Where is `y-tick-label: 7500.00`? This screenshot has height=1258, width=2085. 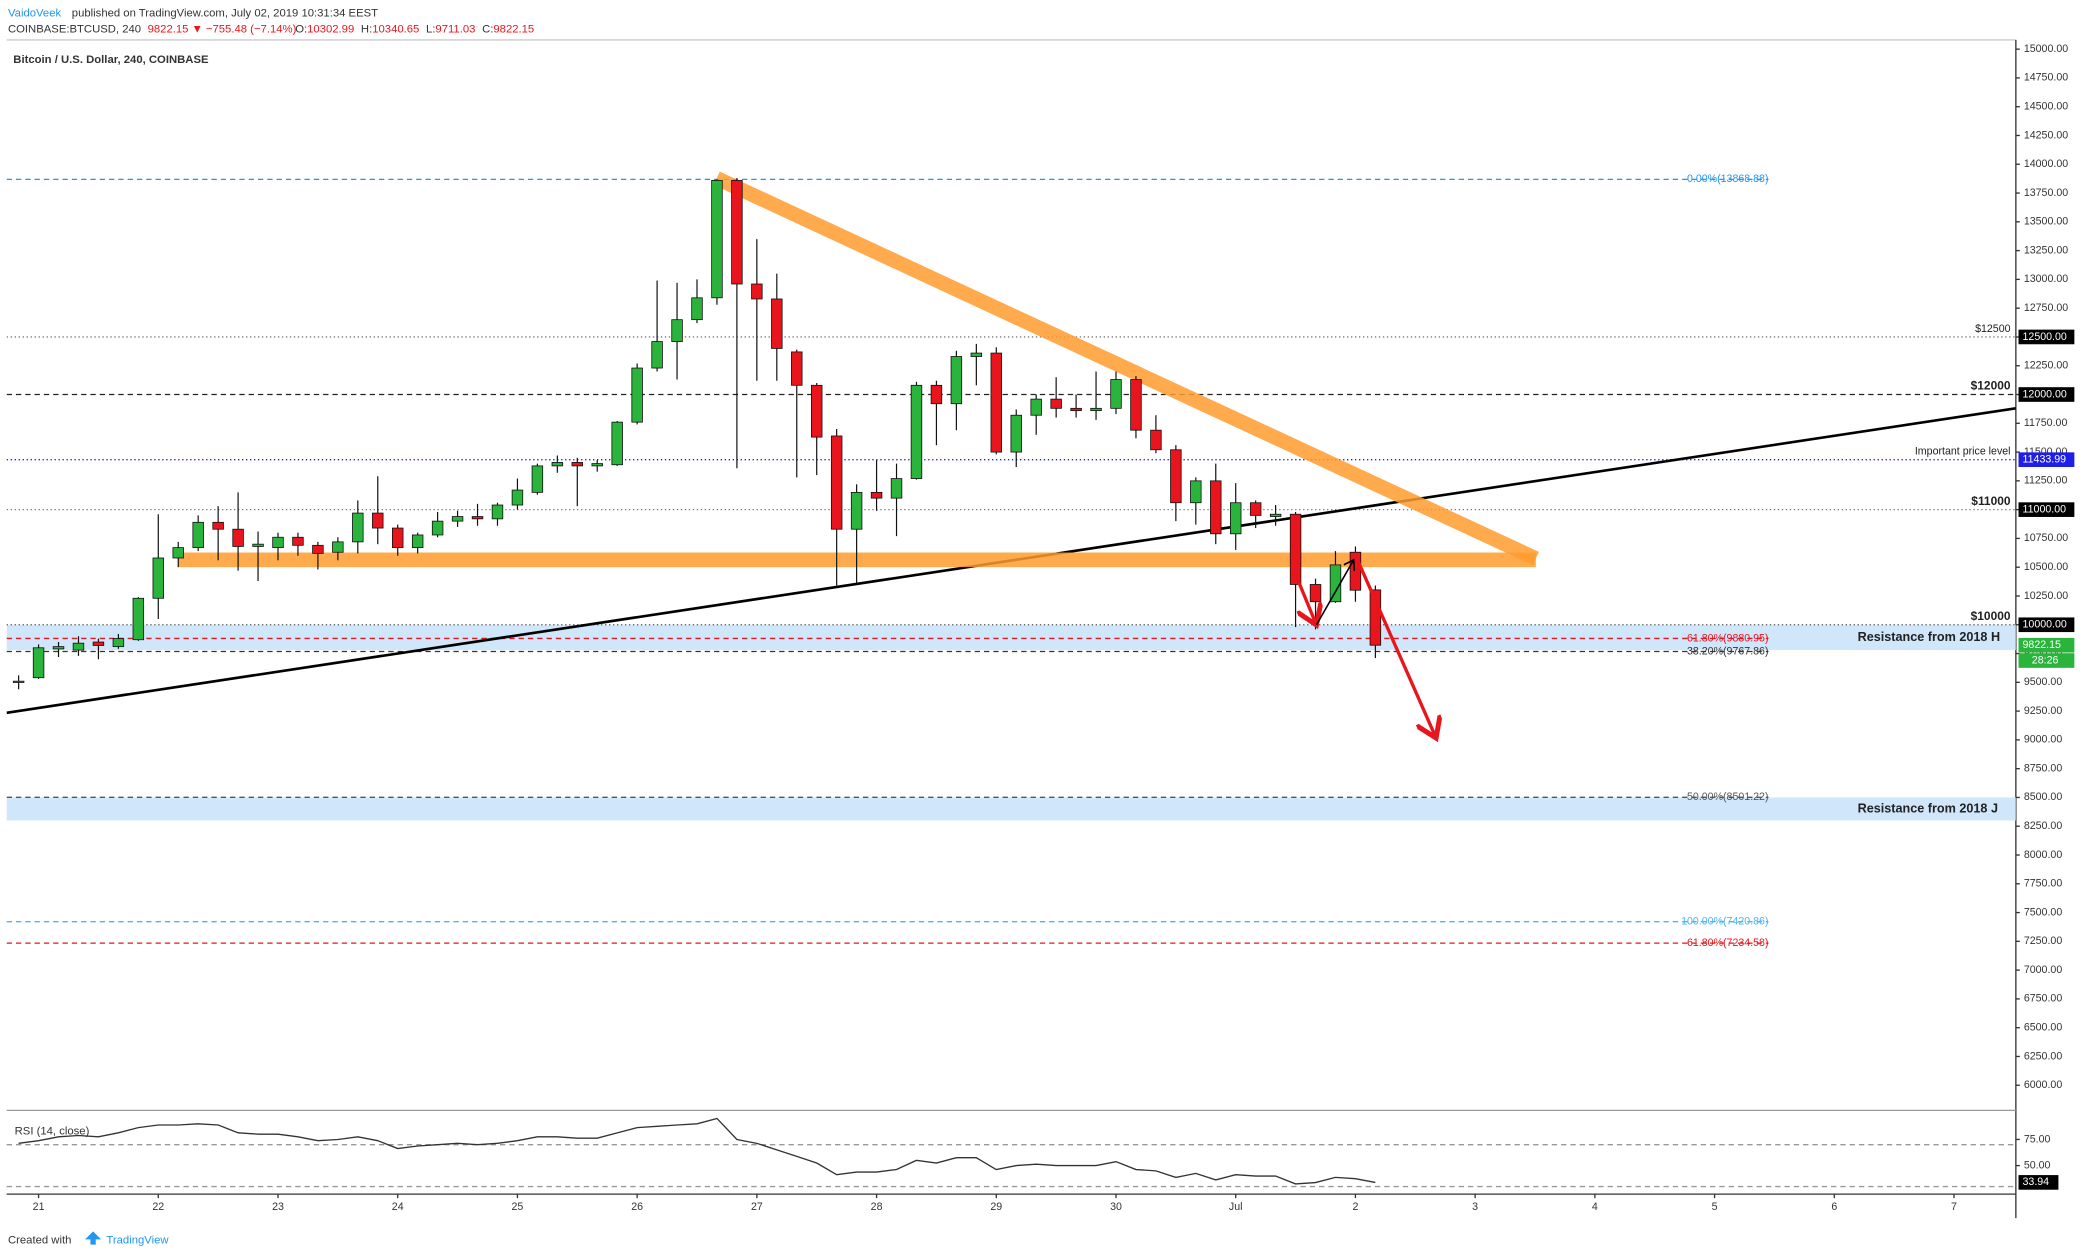 y-tick-label: 7500.00 is located at coordinates (2043, 912).